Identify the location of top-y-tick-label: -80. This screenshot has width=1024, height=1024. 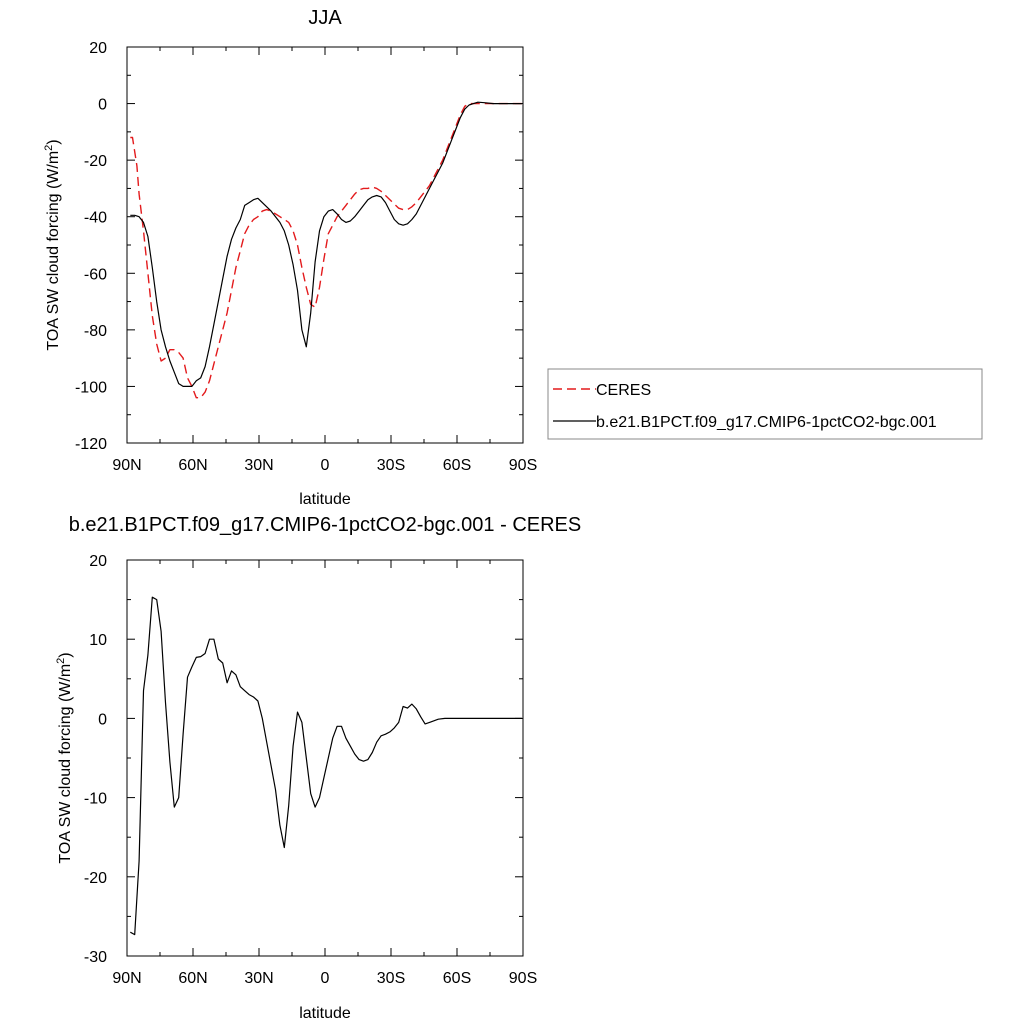
(95, 331).